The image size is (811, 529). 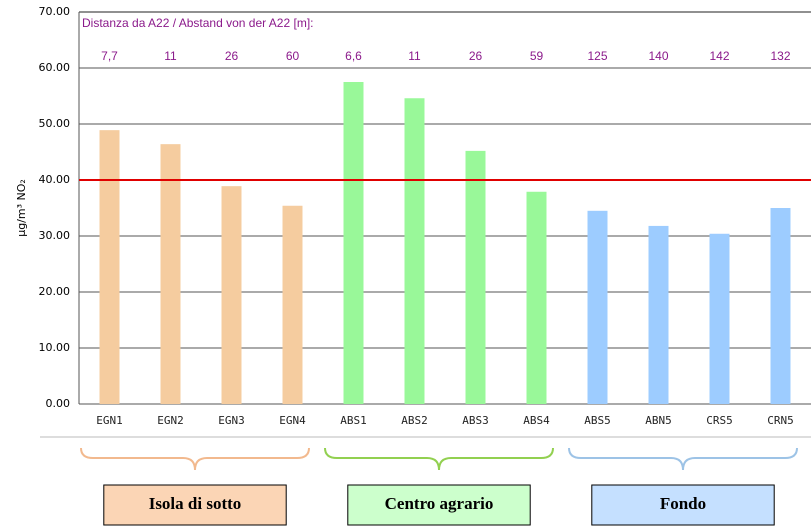 What do you see at coordinates (780, 420) in the screenshot?
I see `x-tick-label: CRN5` at bounding box center [780, 420].